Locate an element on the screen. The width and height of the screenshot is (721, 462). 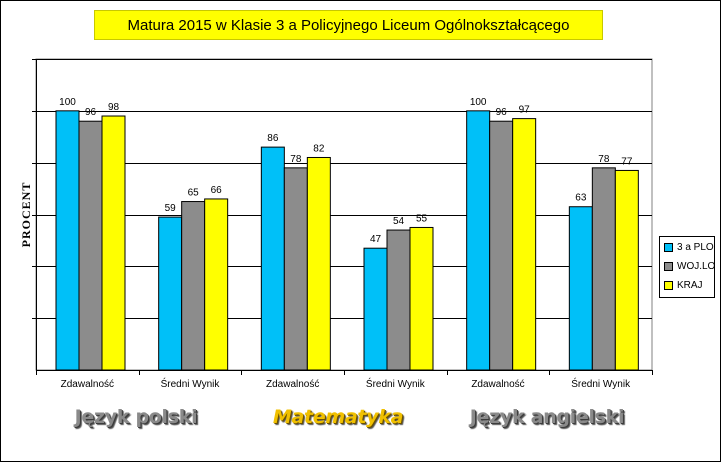
data-label: 59 is located at coordinates (171, 208).